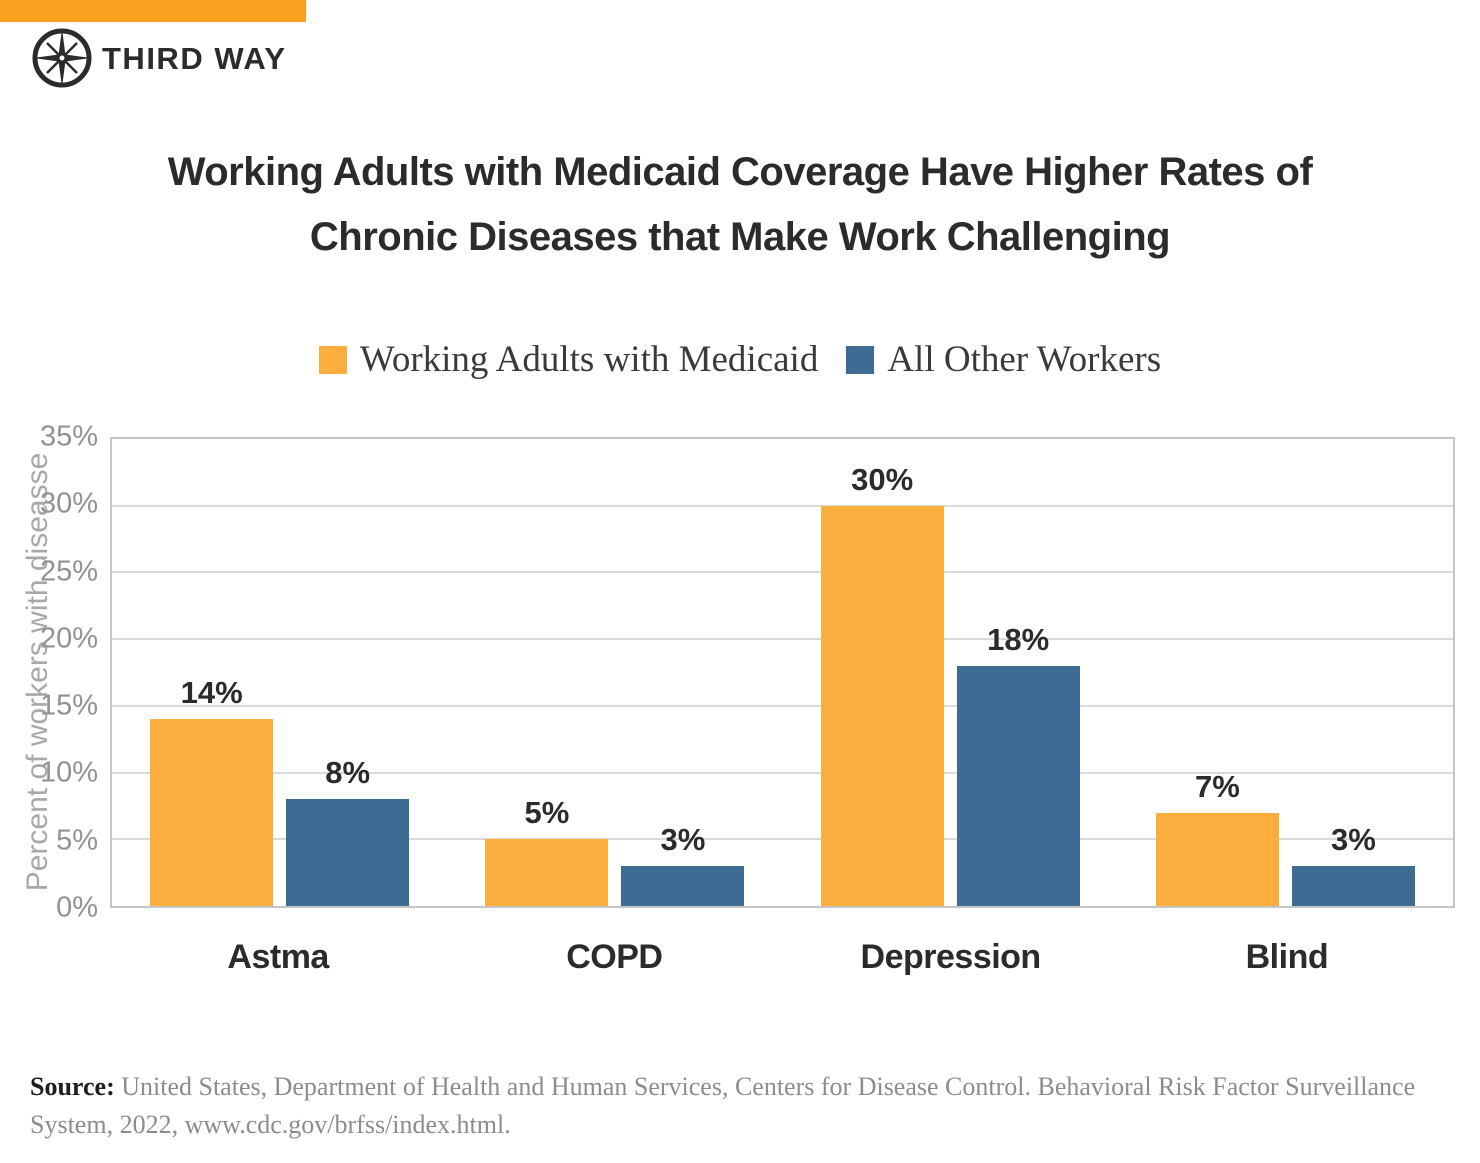 This screenshot has height=1163, width=1480. What do you see at coordinates (49, 672) in the screenshot?
I see `y-axis-ticks: 0% 5% 10% 15% 20% 25% 30% 35%` at bounding box center [49, 672].